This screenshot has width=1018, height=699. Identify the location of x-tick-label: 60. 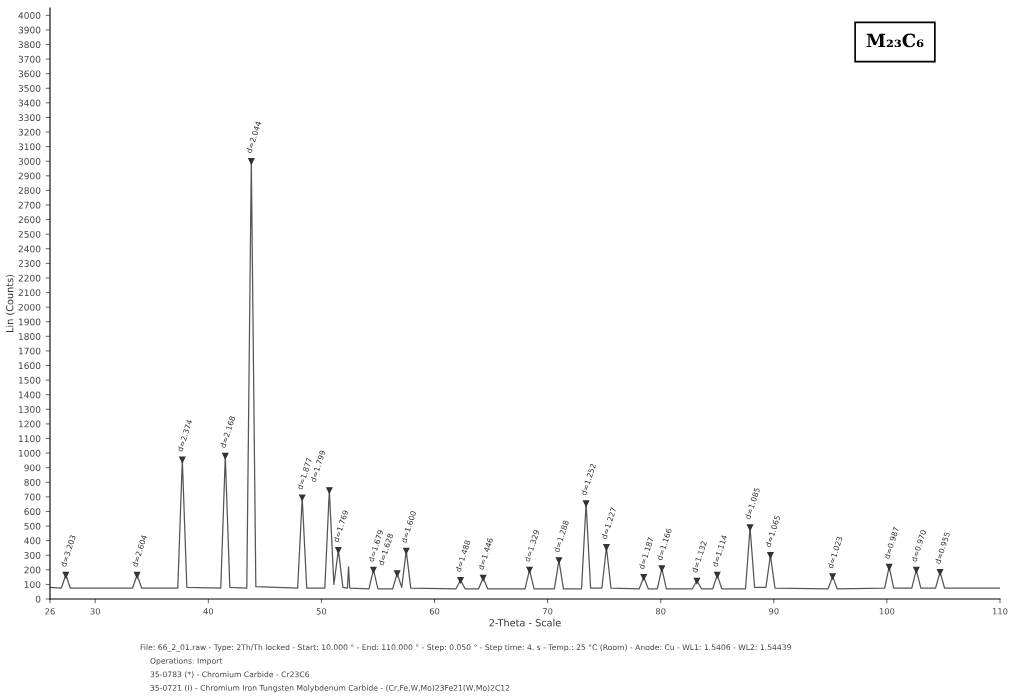
(434, 611).